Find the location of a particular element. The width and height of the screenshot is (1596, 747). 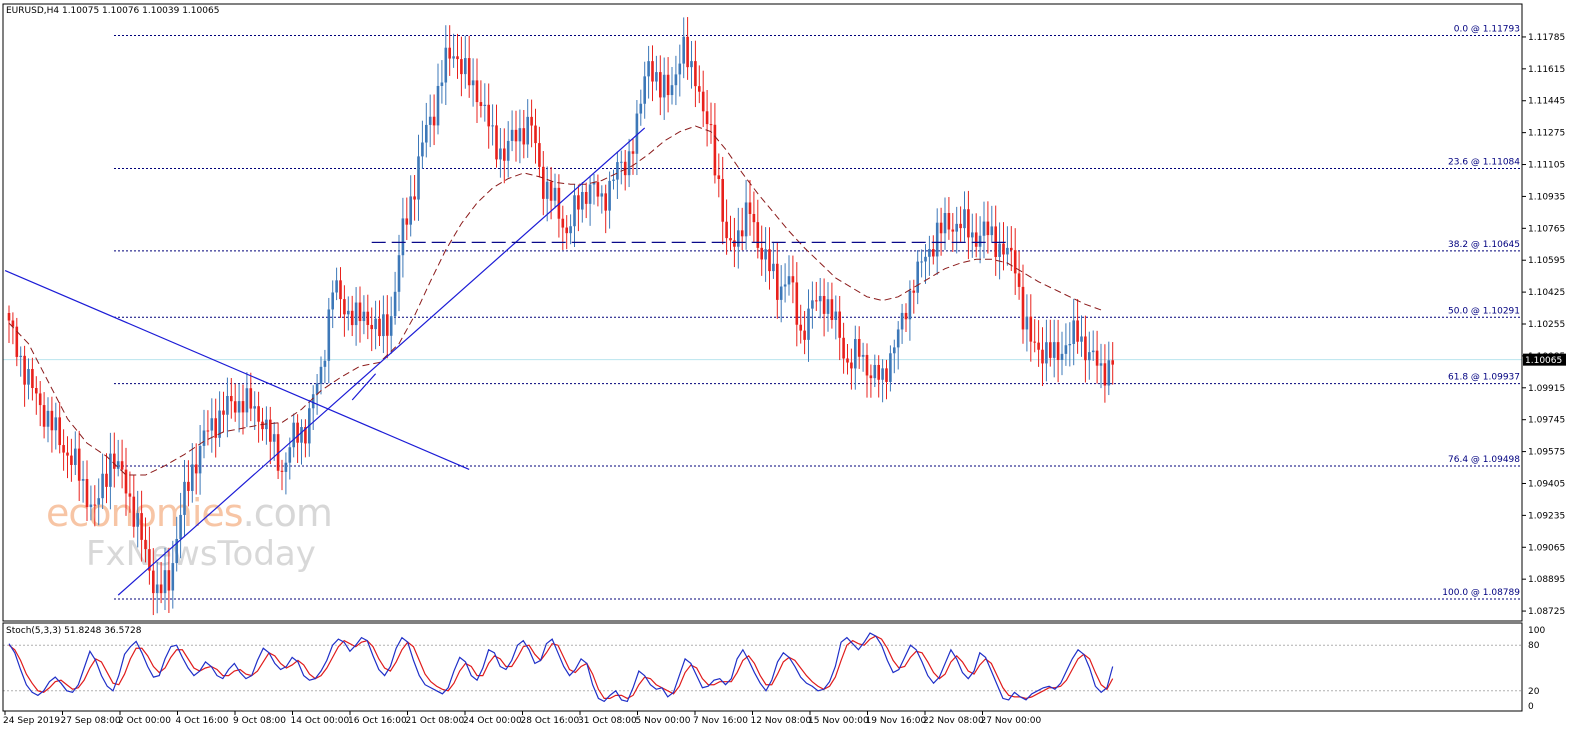

stoch-tick-label: 100 is located at coordinates (1536, 631).